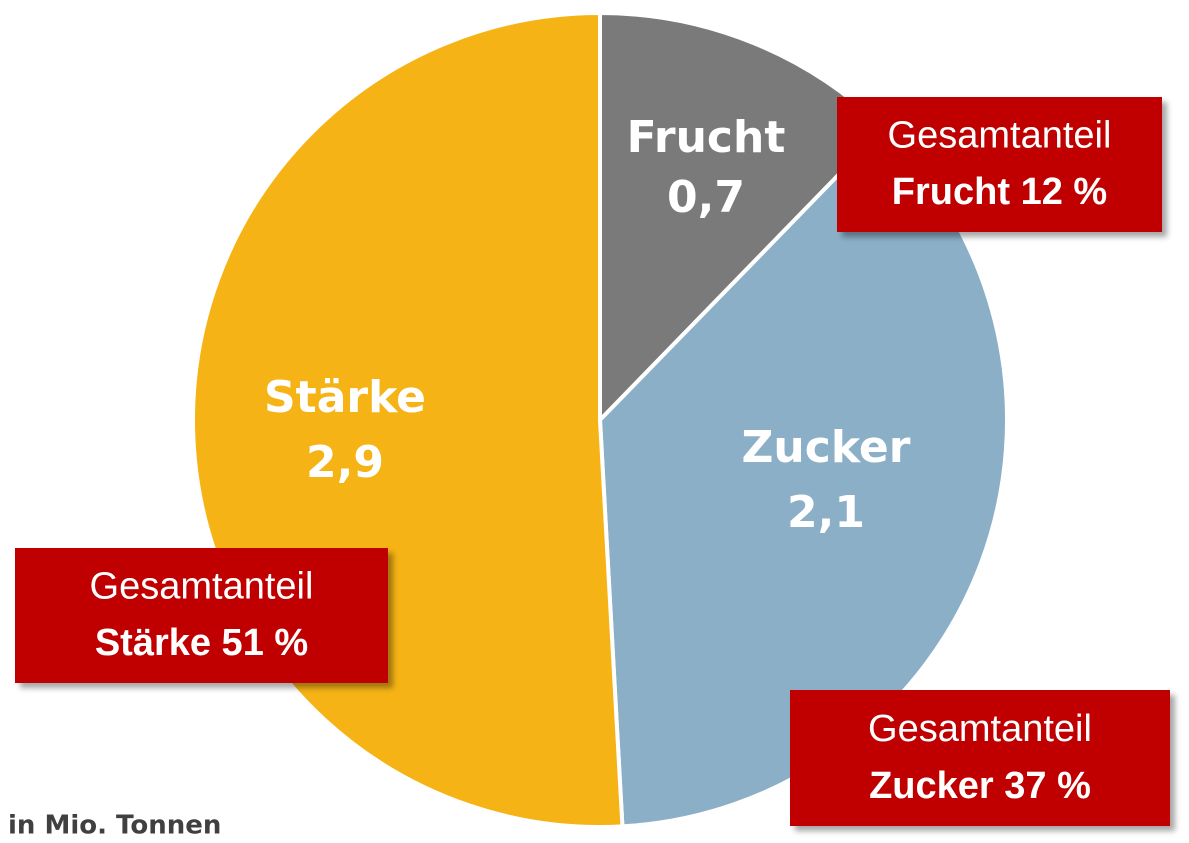  I want to click on slice-value: 0,7, so click(706, 197).